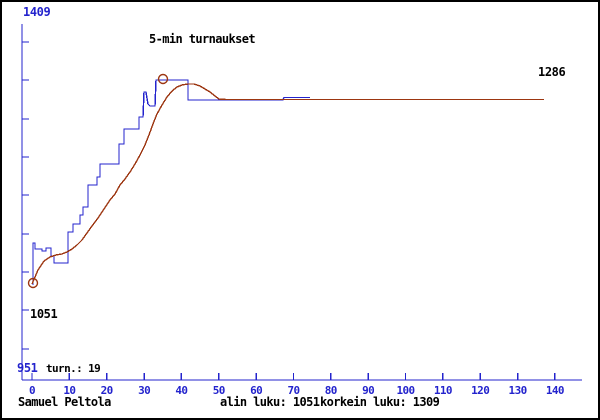 This screenshot has height=420, width=600. Describe the element at coordinates (480, 390) in the screenshot. I see `x-tick-label: 120` at that location.